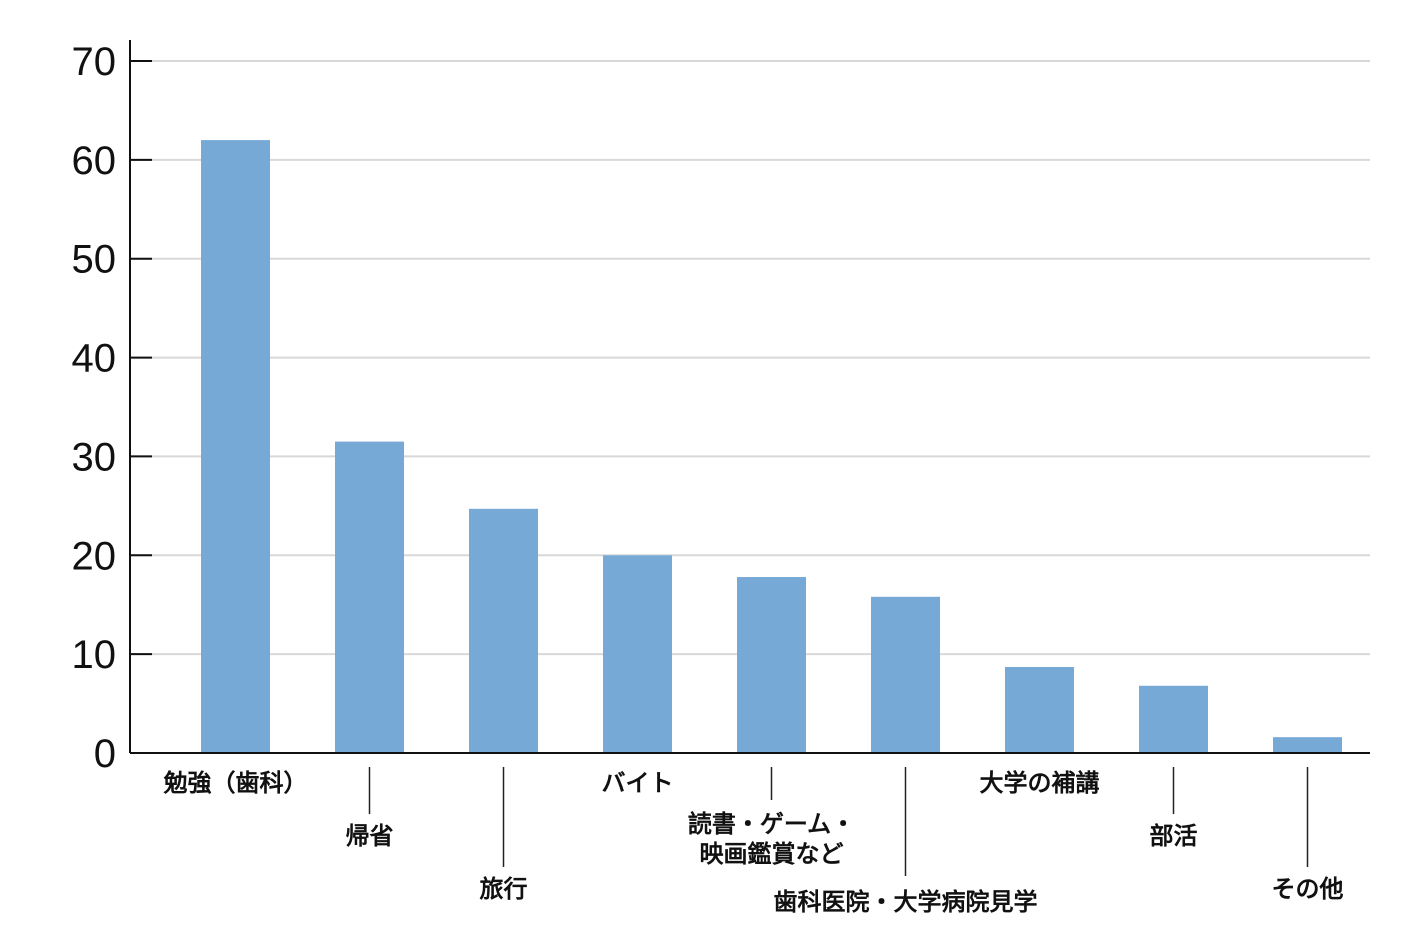 The width and height of the screenshot is (1412, 943). I want to click on x-category-label: その他, so click(1308, 889).